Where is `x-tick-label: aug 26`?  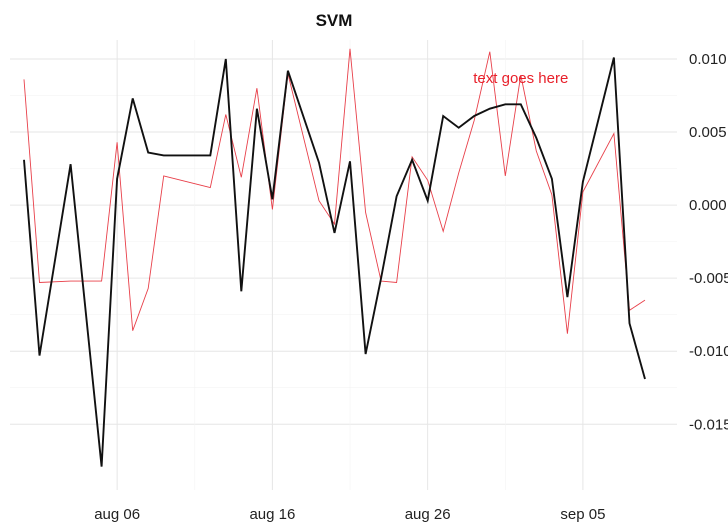 x-tick-label: aug 26 is located at coordinates (428, 514).